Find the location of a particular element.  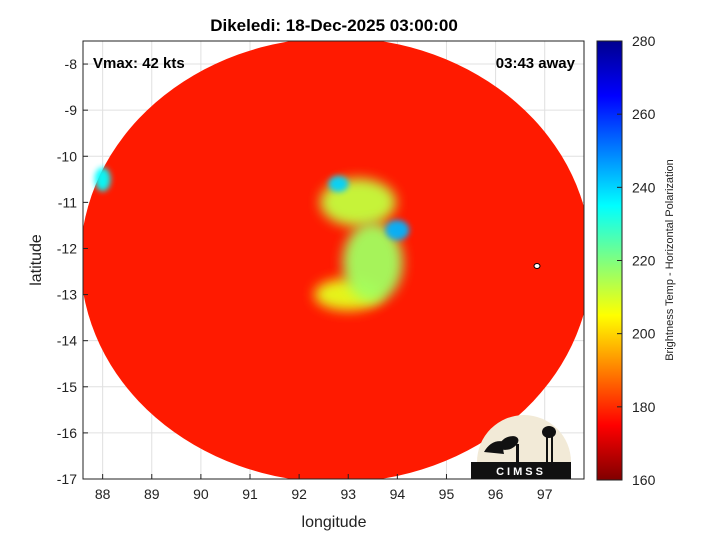

colorbar-tick-label: 180 is located at coordinates (644, 407).